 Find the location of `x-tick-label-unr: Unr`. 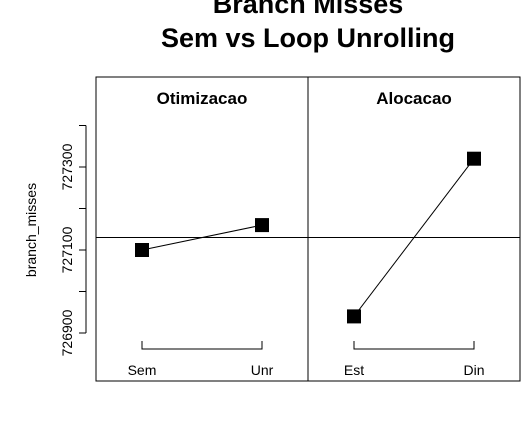

x-tick-label-unr: Unr is located at coordinates (262, 370).